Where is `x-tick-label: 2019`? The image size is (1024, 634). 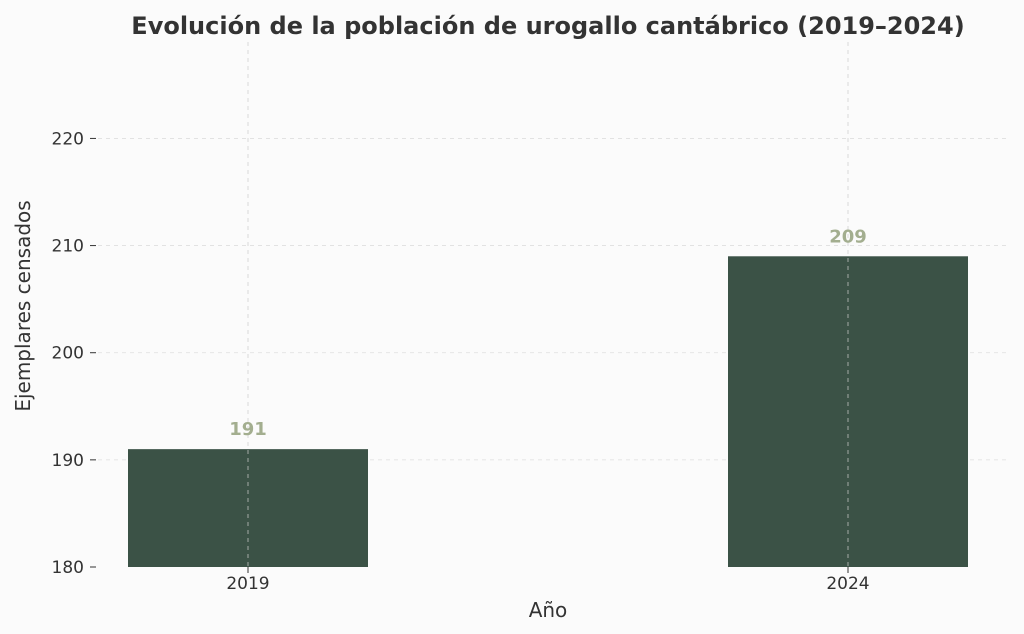 x-tick-label: 2019 is located at coordinates (247, 584).